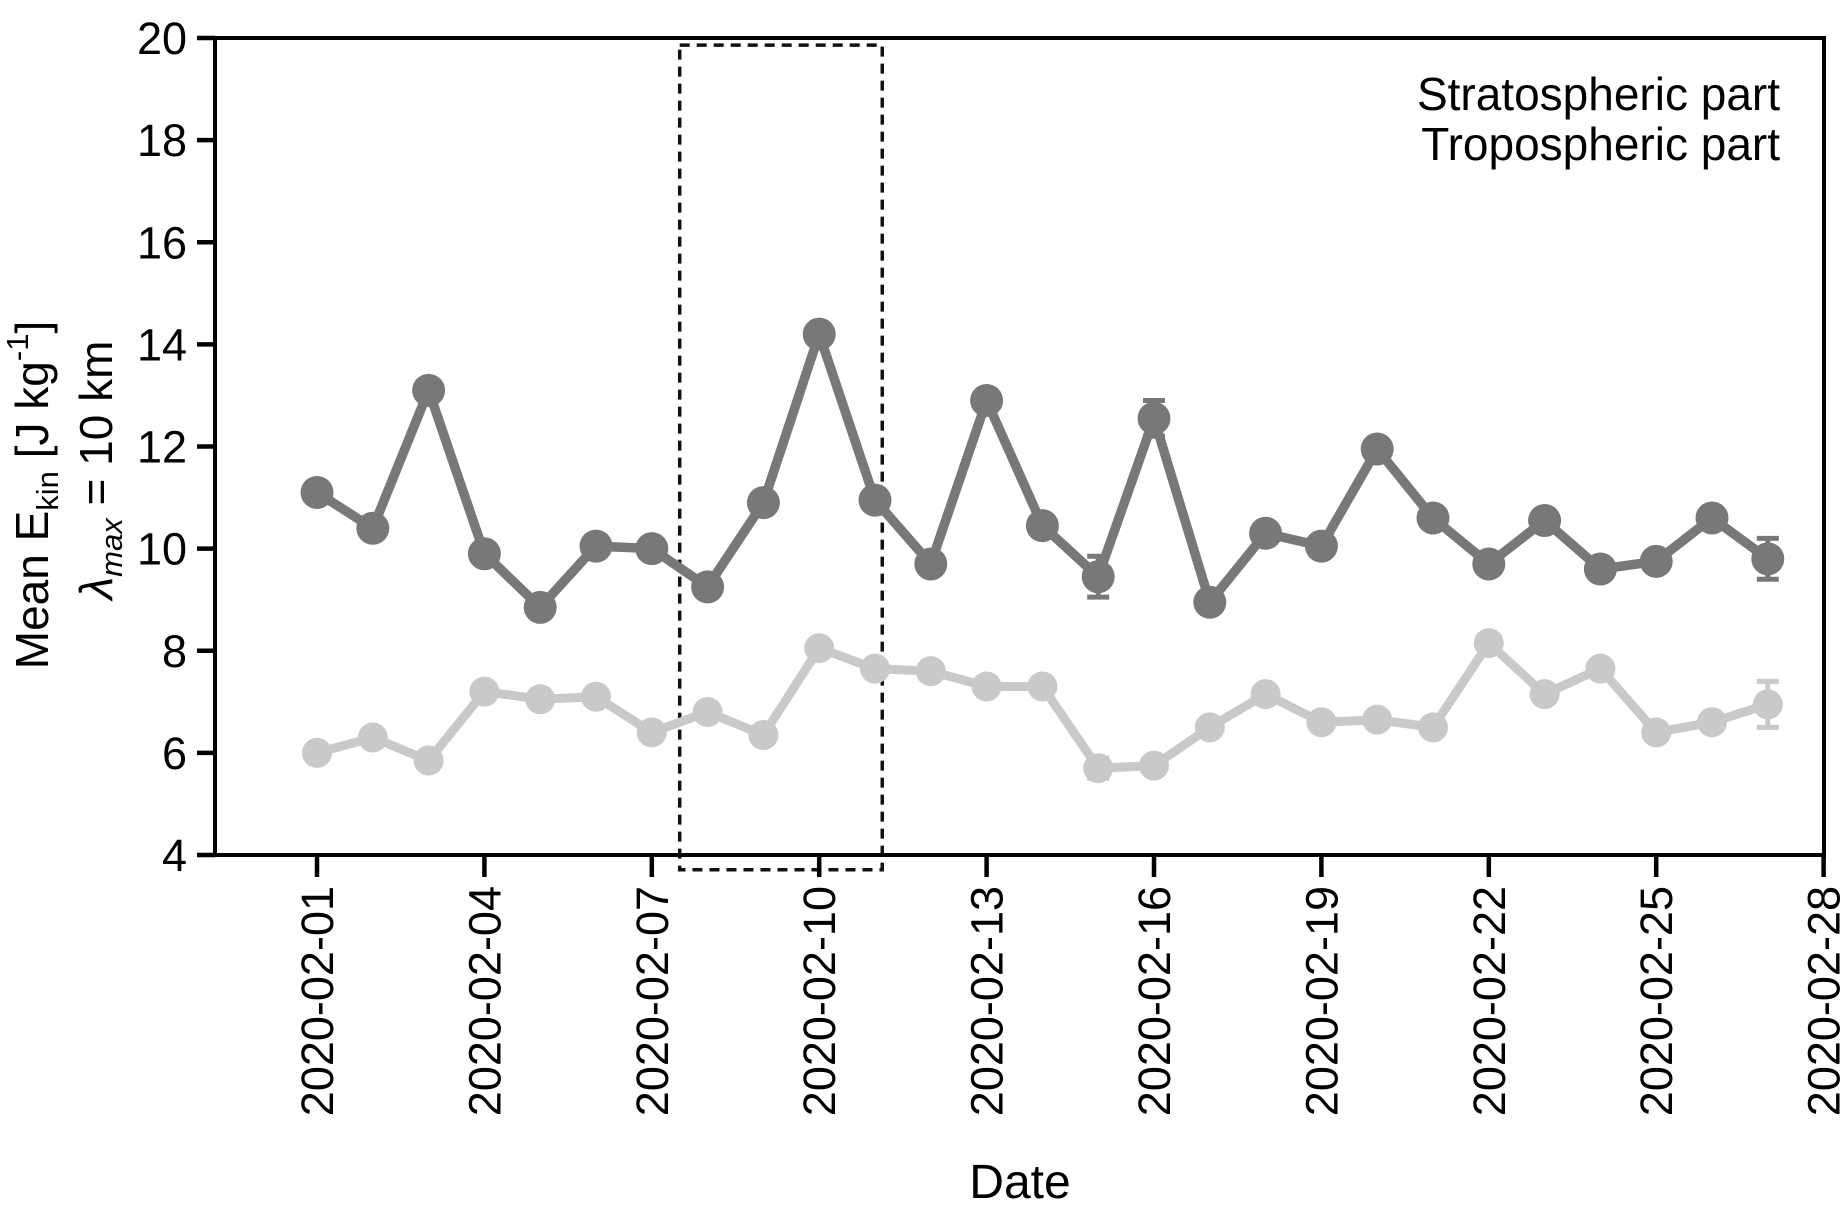 This screenshot has height=1225, width=1848. I want to click on legend-tropospheric-label: Tropospheric part, so click(1600, 144).